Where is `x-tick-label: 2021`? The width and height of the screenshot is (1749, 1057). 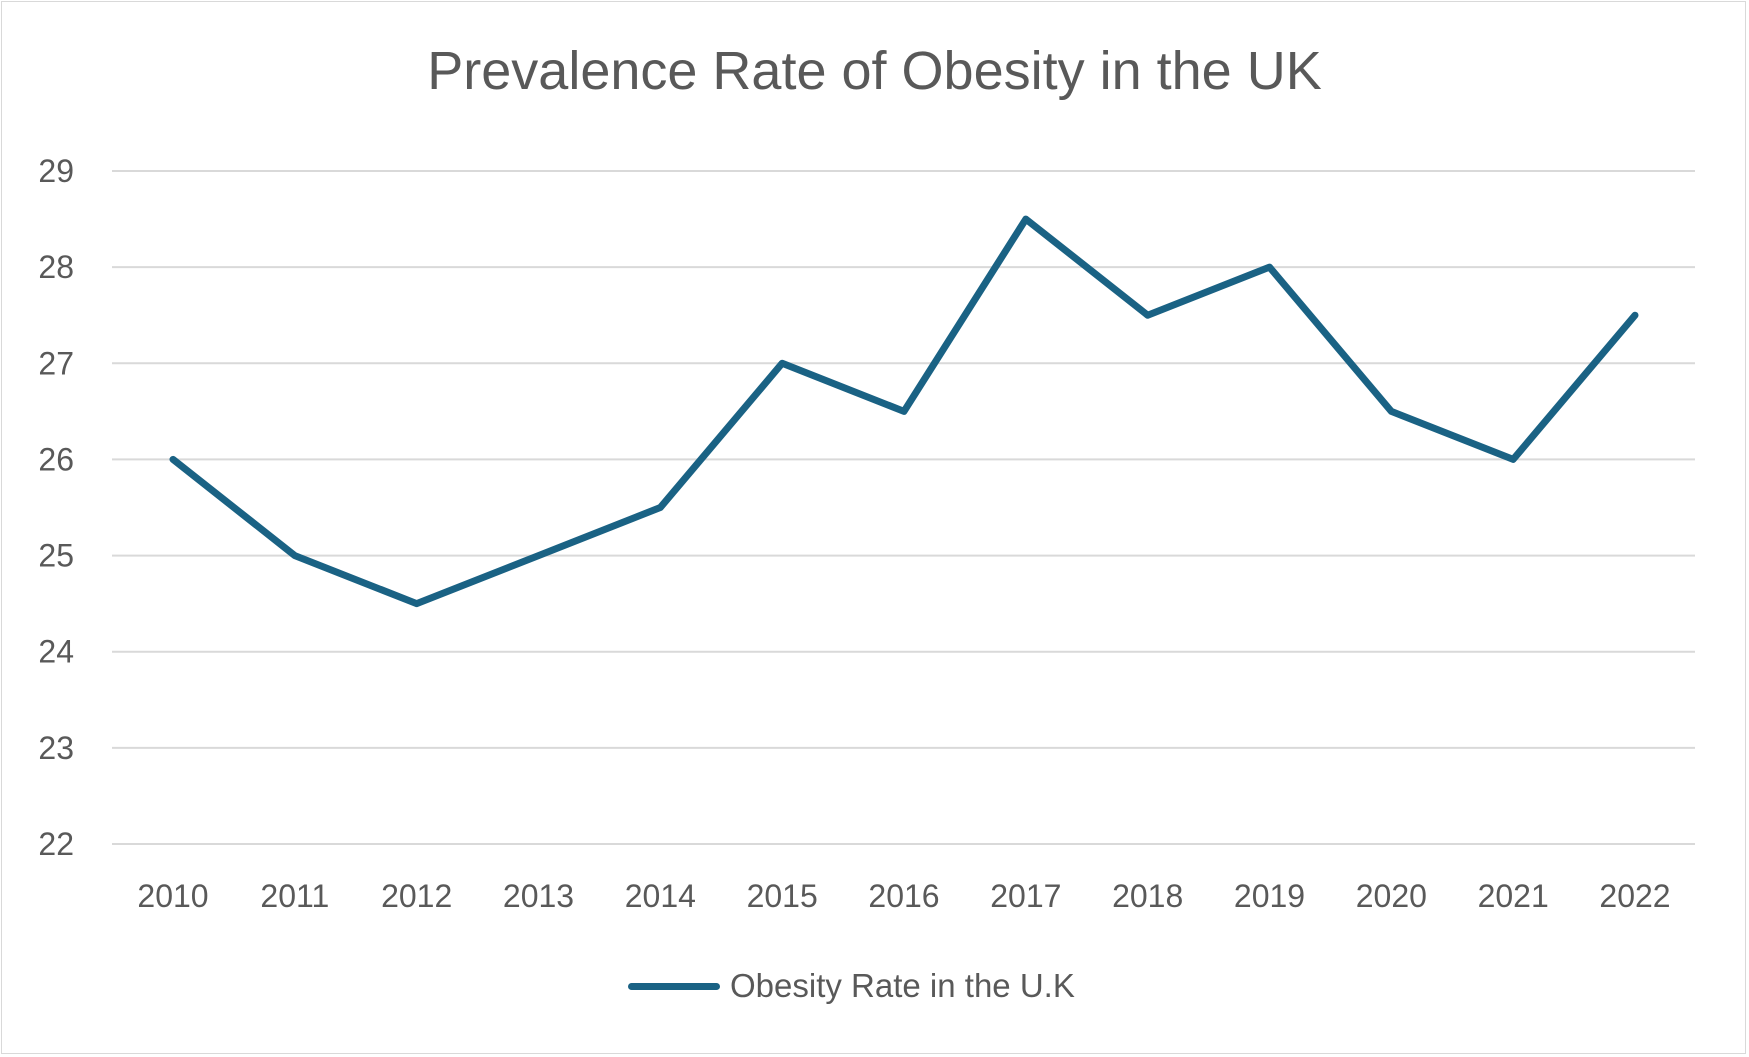 x-tick-label: 2021 is located at coordinates (1513, 896).